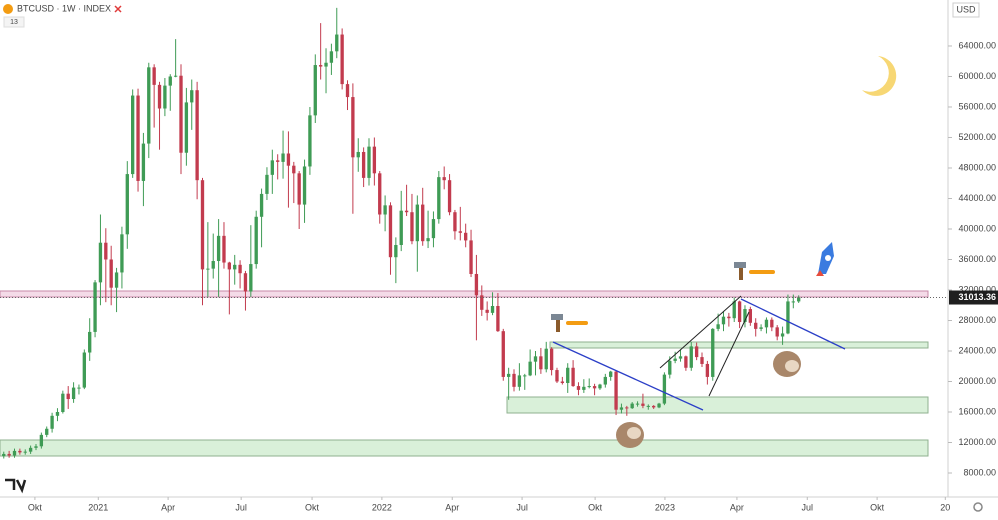 The width and height of the screenshot is (998, 520). Describe the element at coordinates (491, 15) in the screenshot. I see `header: BTCUSD · 1W · INDEX 13 USD` at that location.